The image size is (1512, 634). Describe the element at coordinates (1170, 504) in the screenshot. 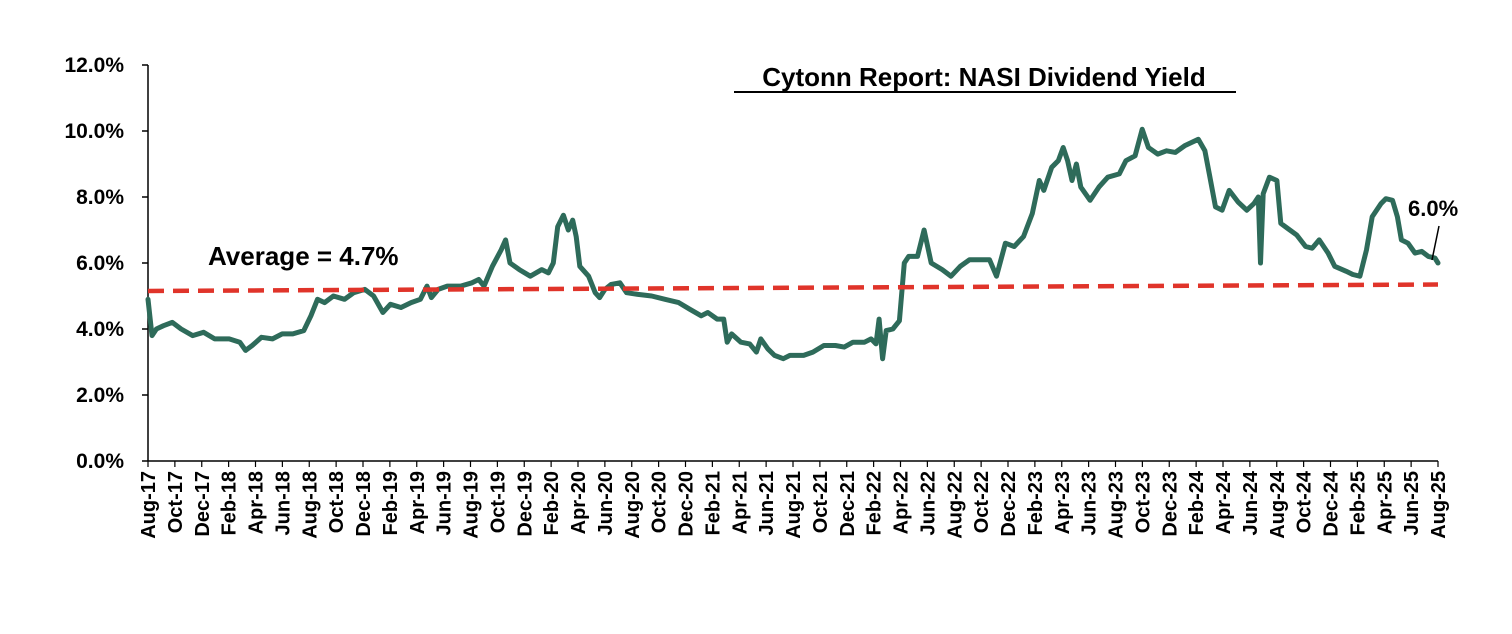

I see `x-tick-label: Dec-23` at that location.